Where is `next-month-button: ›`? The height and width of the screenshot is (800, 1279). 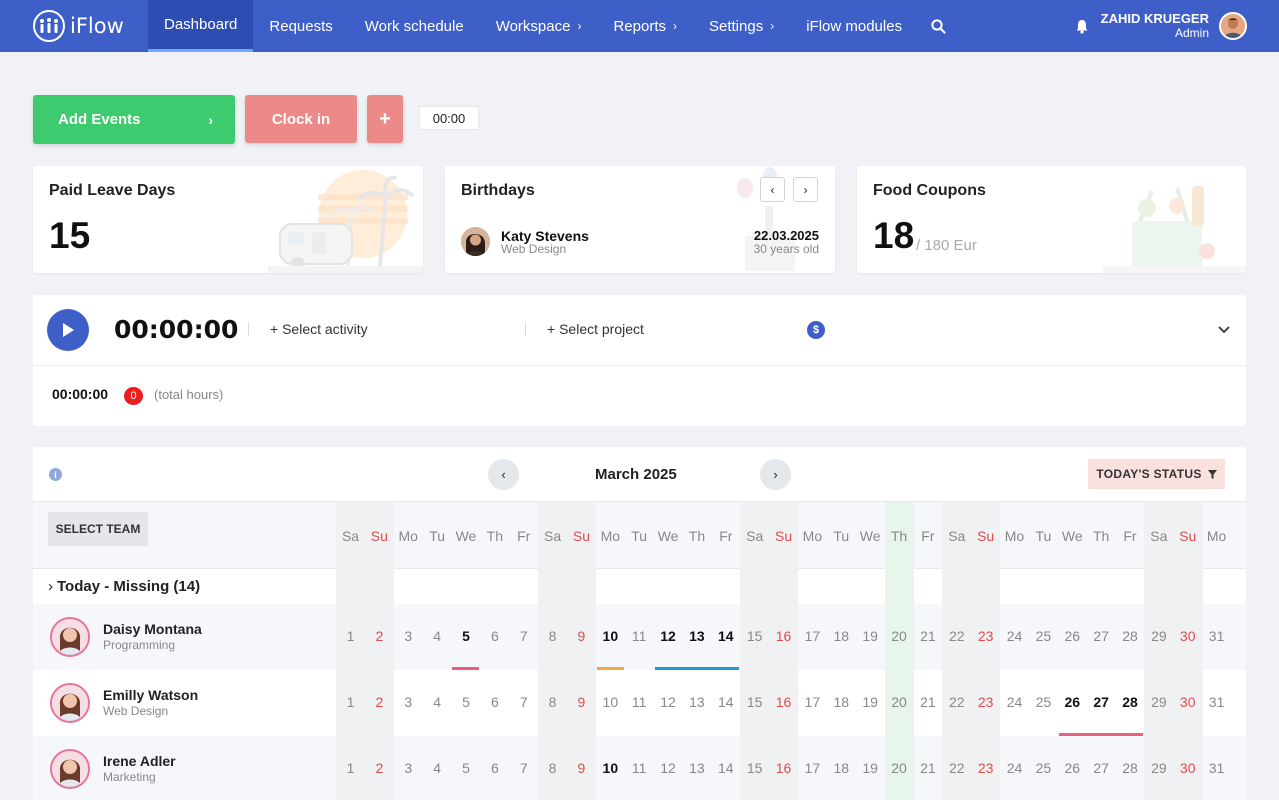 next-month-button: › is located at coordinates (775, 474).